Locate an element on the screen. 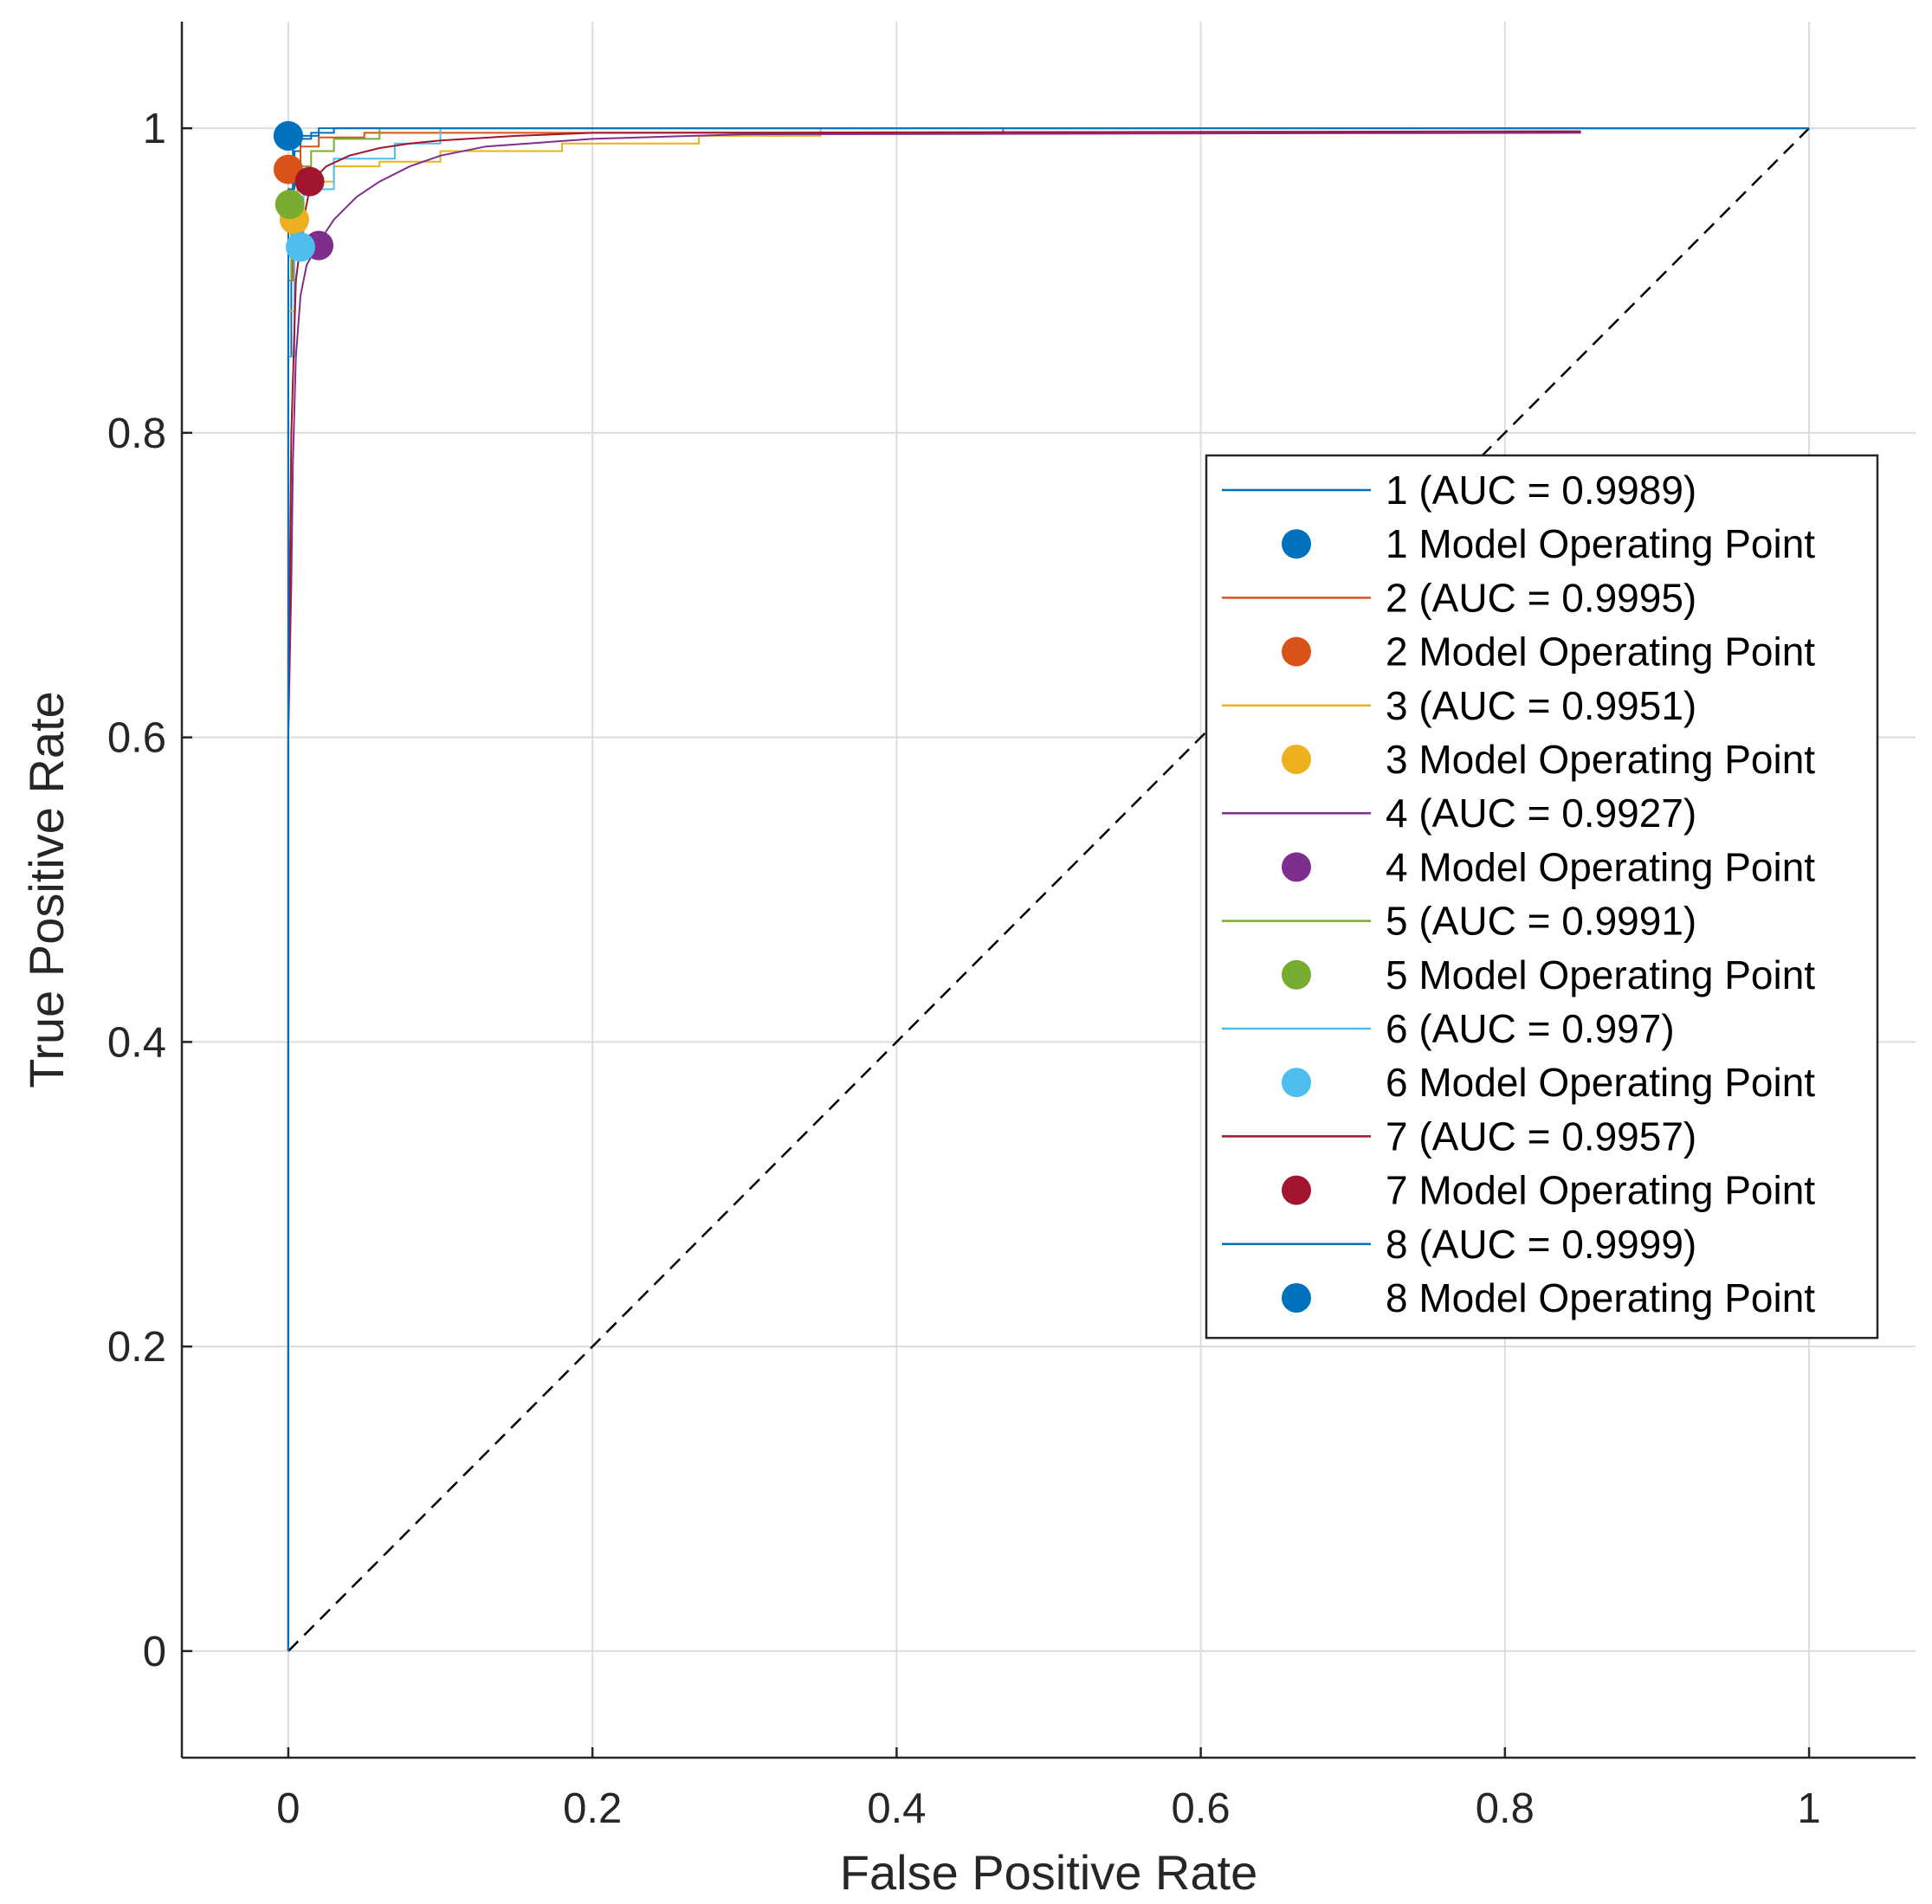 The width and height of the screenshot is (1932, 1904). y-tick-label: 0.2 is located at coordinates (136, 1347).